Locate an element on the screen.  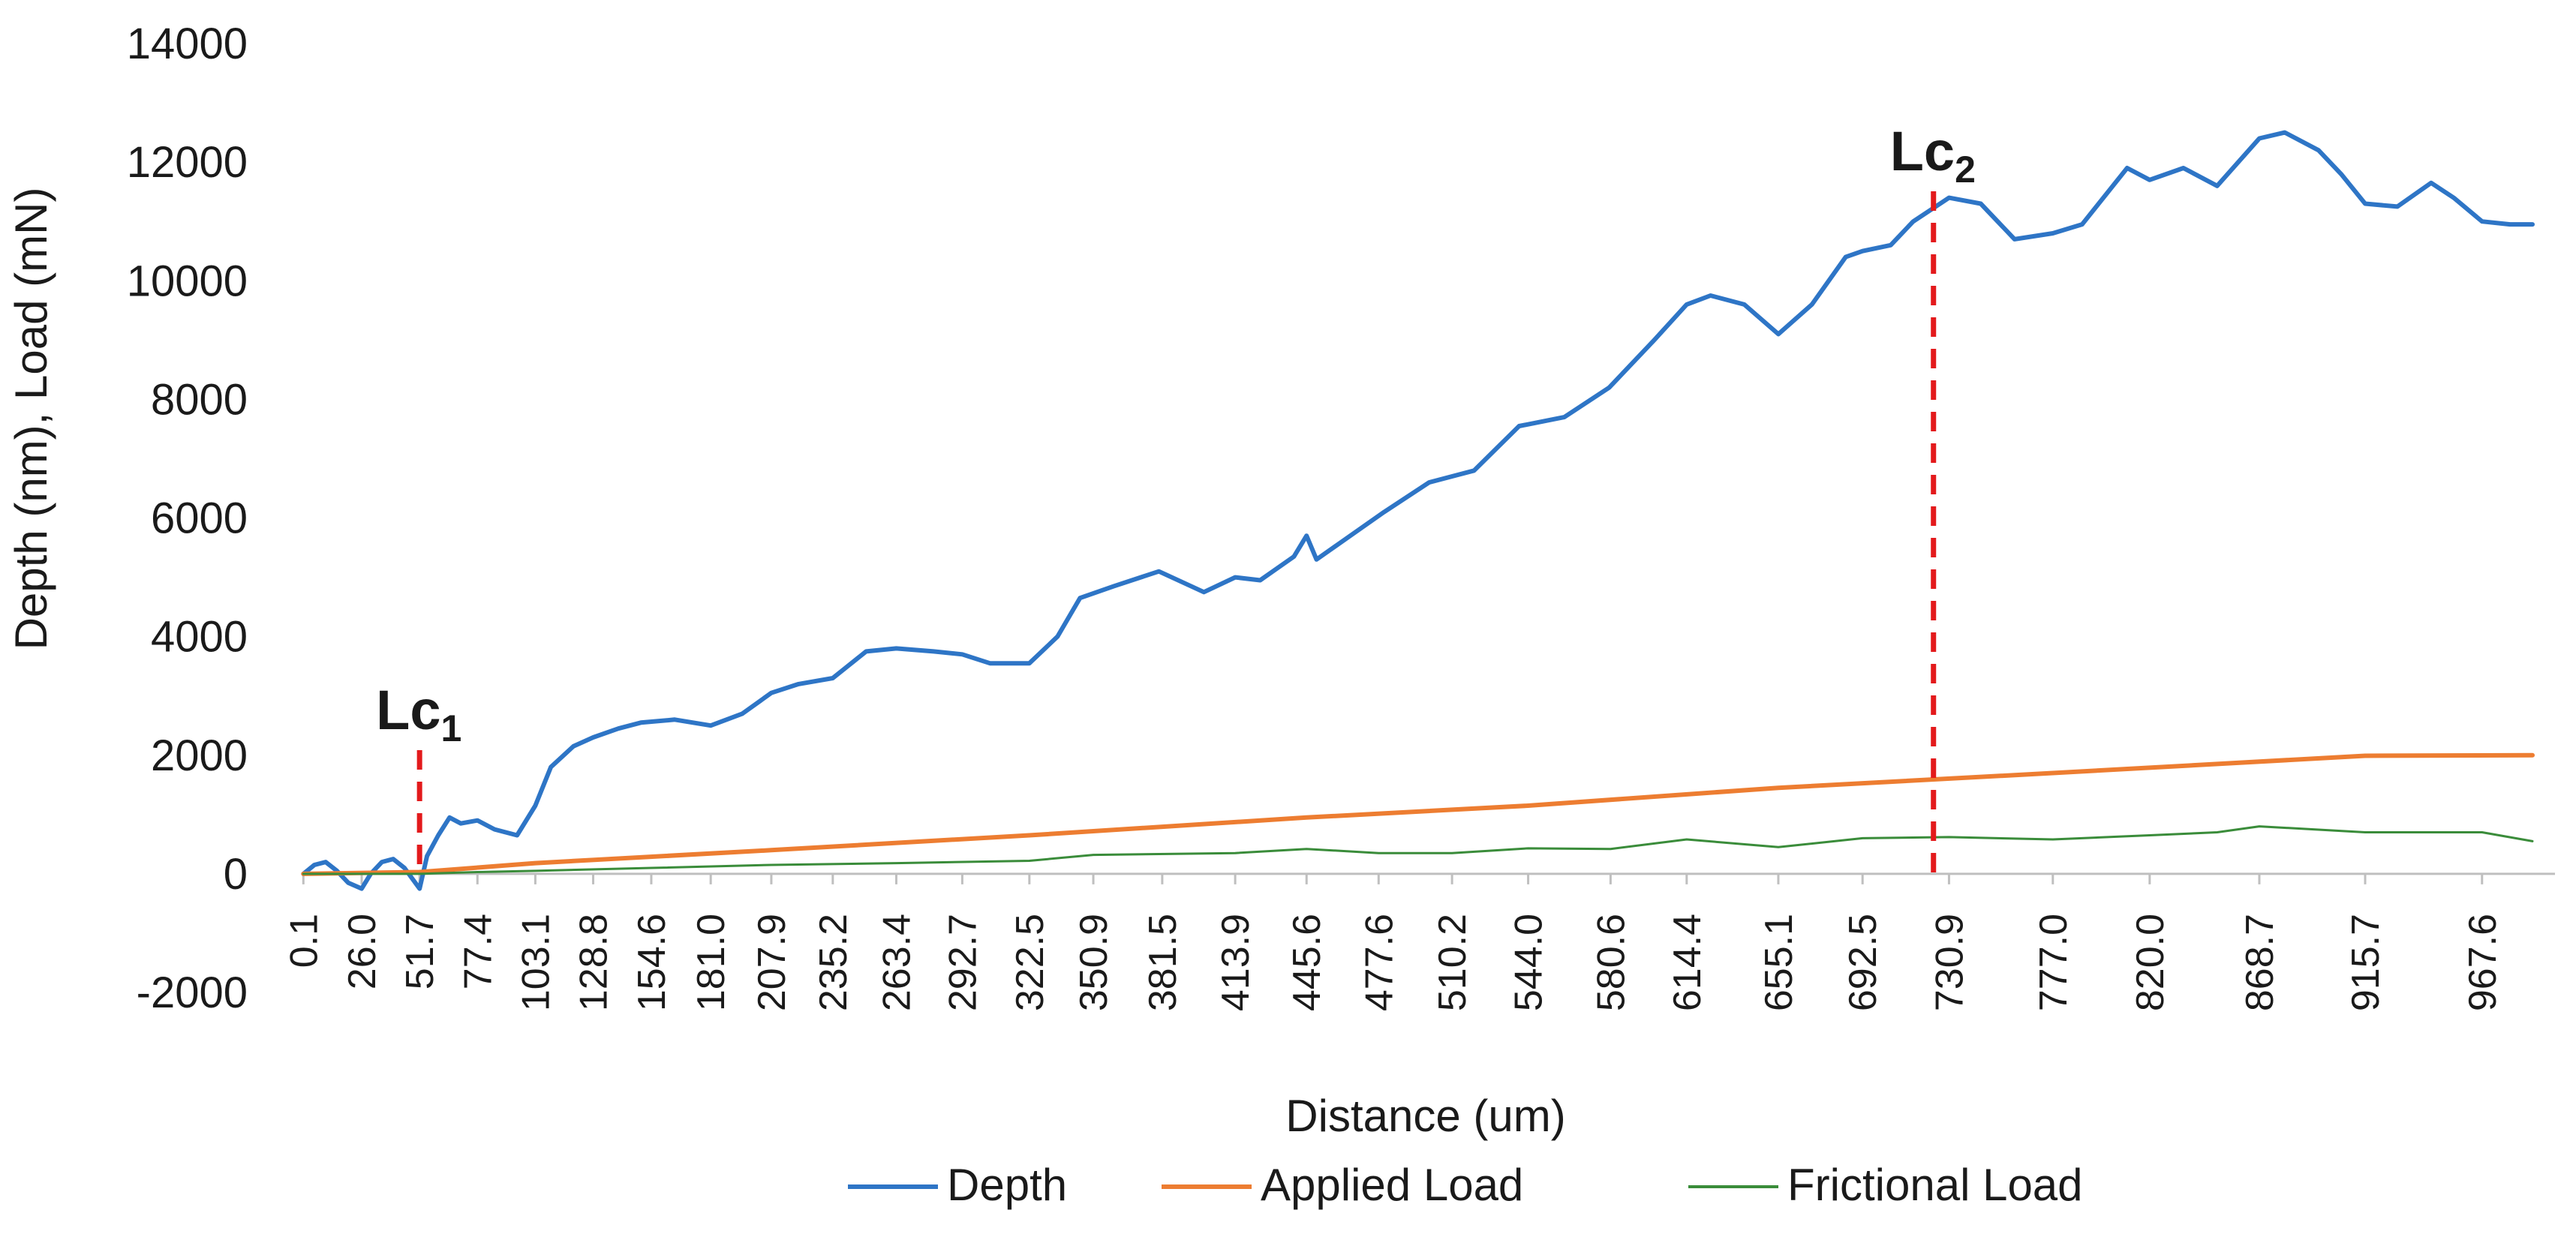
x-tick-label: 967.6 is located at coordinates (2483, 962).